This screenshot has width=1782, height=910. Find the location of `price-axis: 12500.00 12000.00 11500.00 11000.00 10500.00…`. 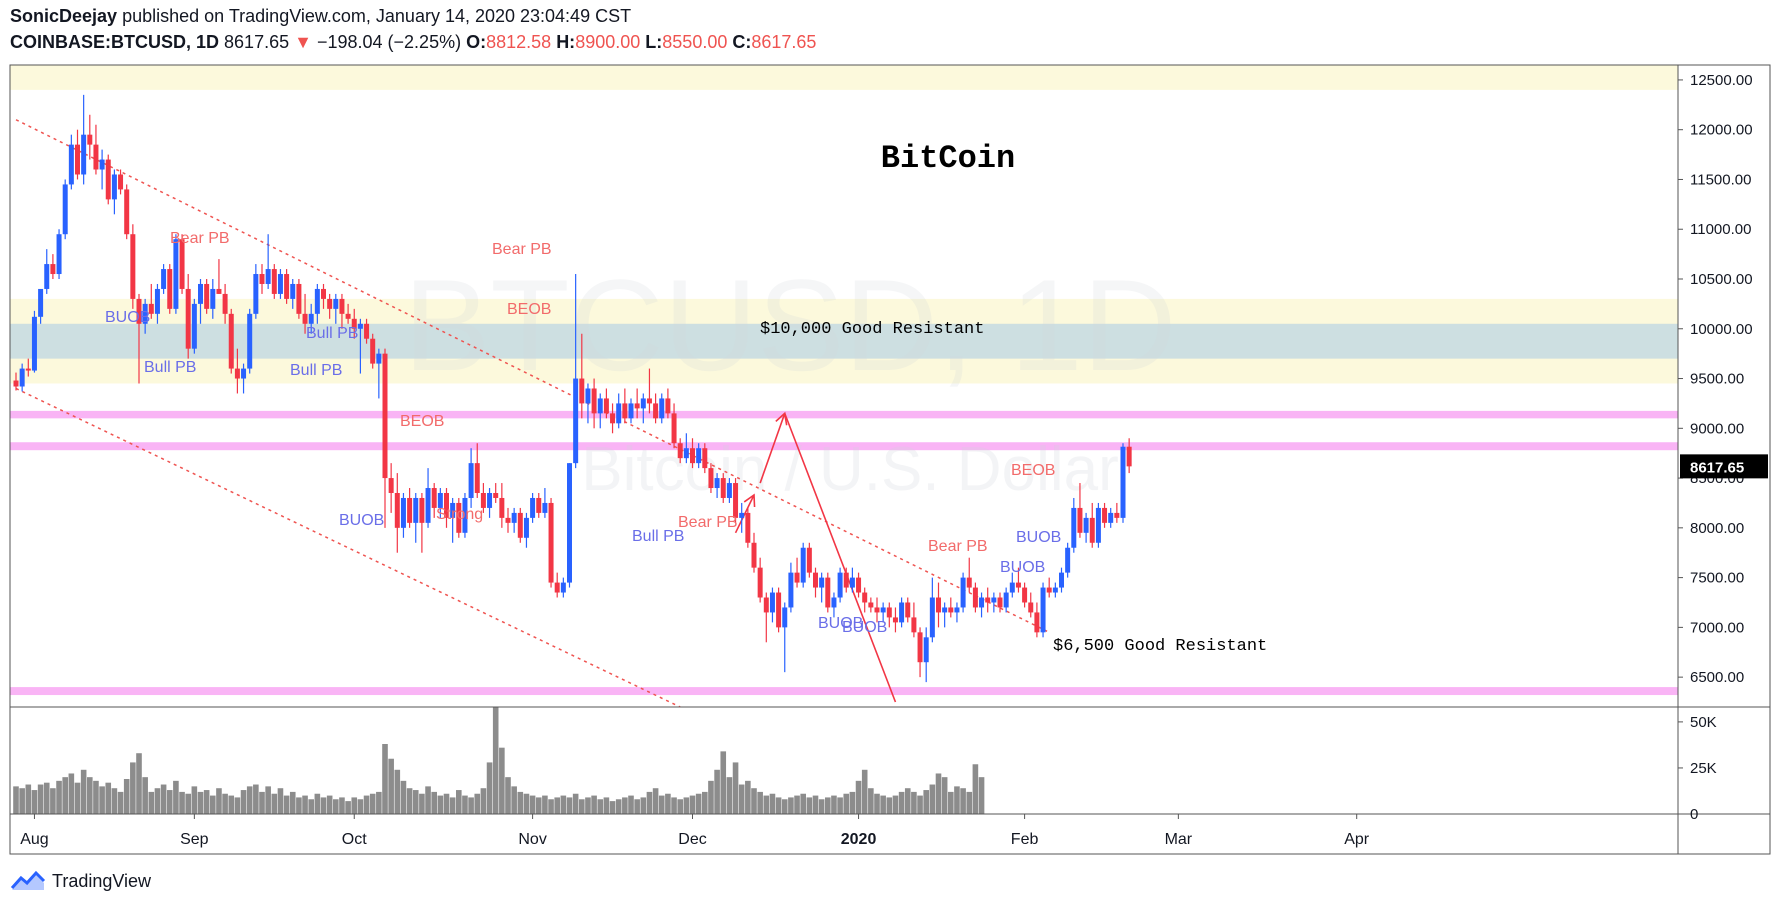

price-axis: 12500.00 12000.00 11500.00 11000.00 10500.00… is located at coordinates (1723, 447).